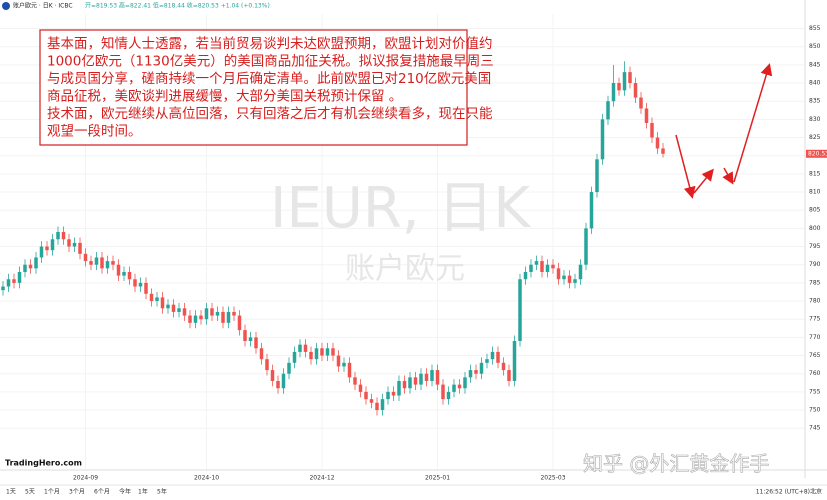 The width and height of the screenshot is (827, 500). I want to click on annotation-line: 观望一段时间。, so click(94, 132).